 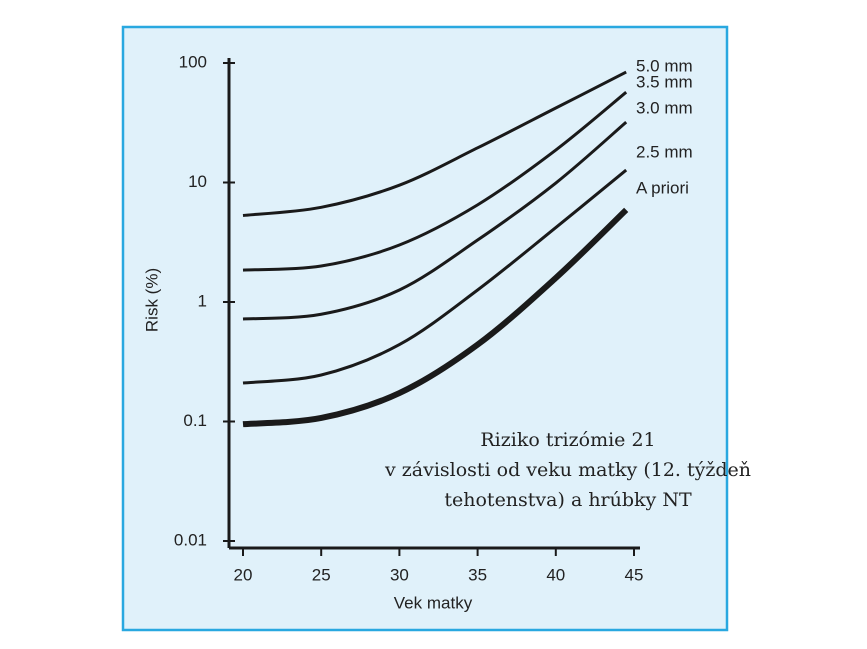 I want to click on annotation: v závislosti od veku matky (12. týždeň, so click(x=567, y=470).